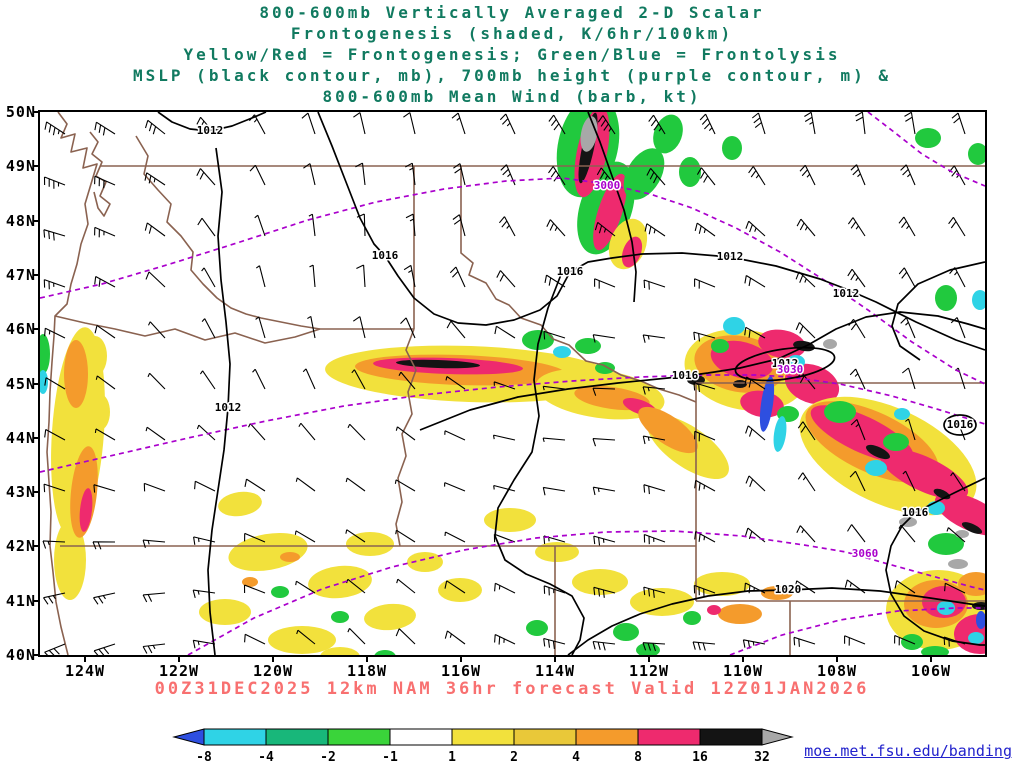 This screenshot has width=1024, height=769. I want to click on lat-tick-label: 44N, so click(20, 437).